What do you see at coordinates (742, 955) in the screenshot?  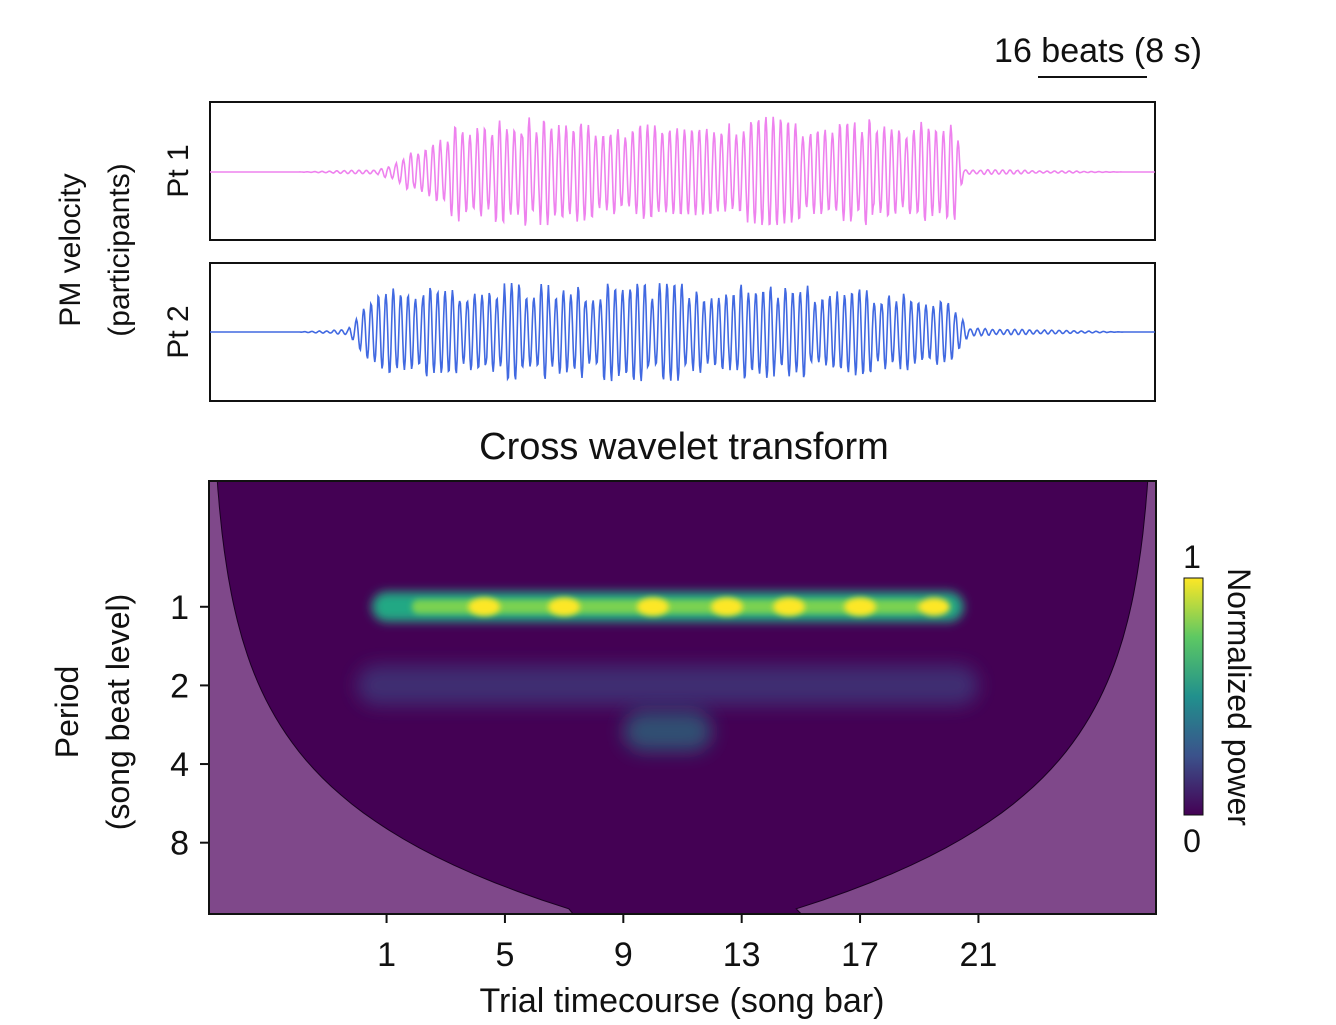 I see `x-tick-label: 13` at bounding box center [742, 955].